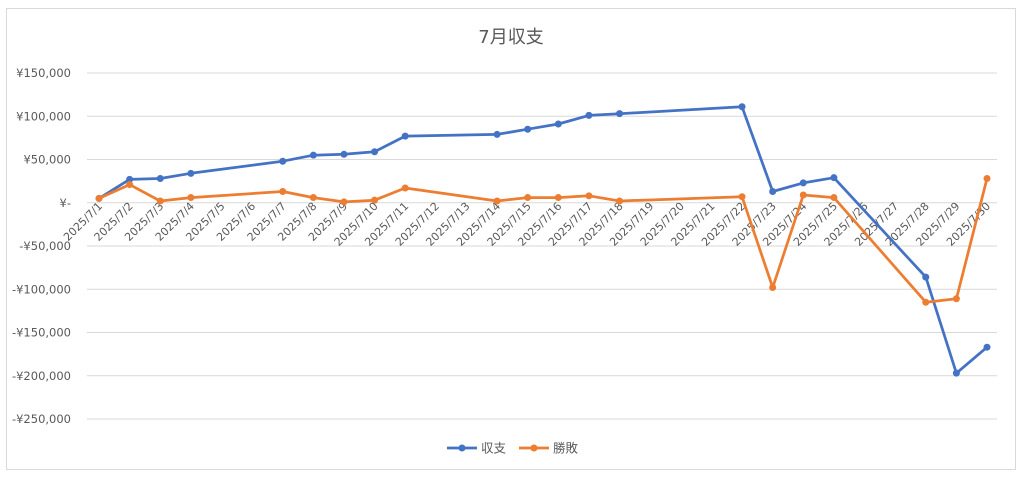 This screenshot has height=481, width=1024. What do you see at coordinates (566, 448) in the screenshot?
I see `legend-label: 勝敗` at bounding box center [566, 448].